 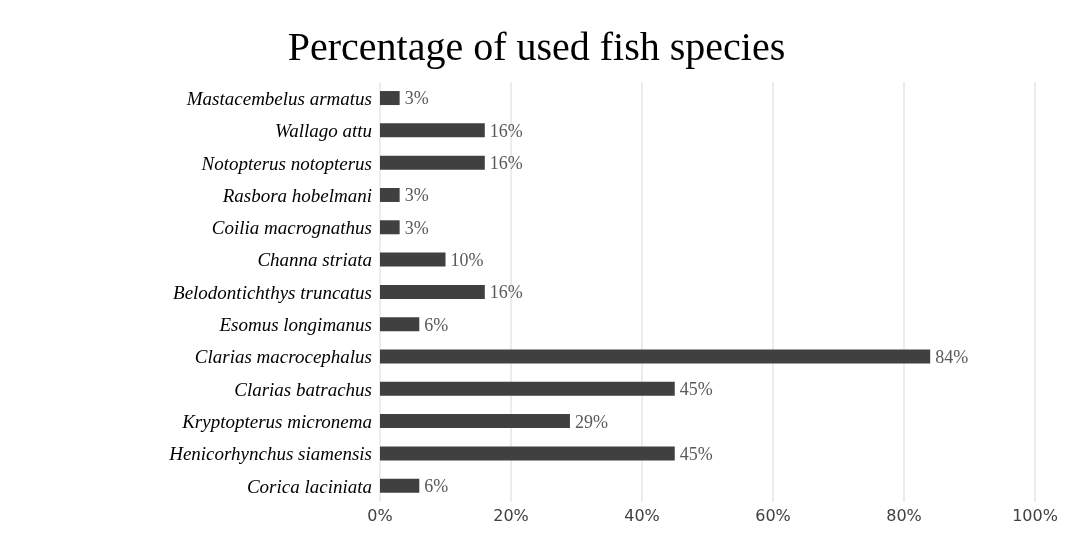 What do you see at coordinates (286, 163) in the screenshot?
I see `y-tick-label: Notopterus notopterus` at bounding box center [286, 163].